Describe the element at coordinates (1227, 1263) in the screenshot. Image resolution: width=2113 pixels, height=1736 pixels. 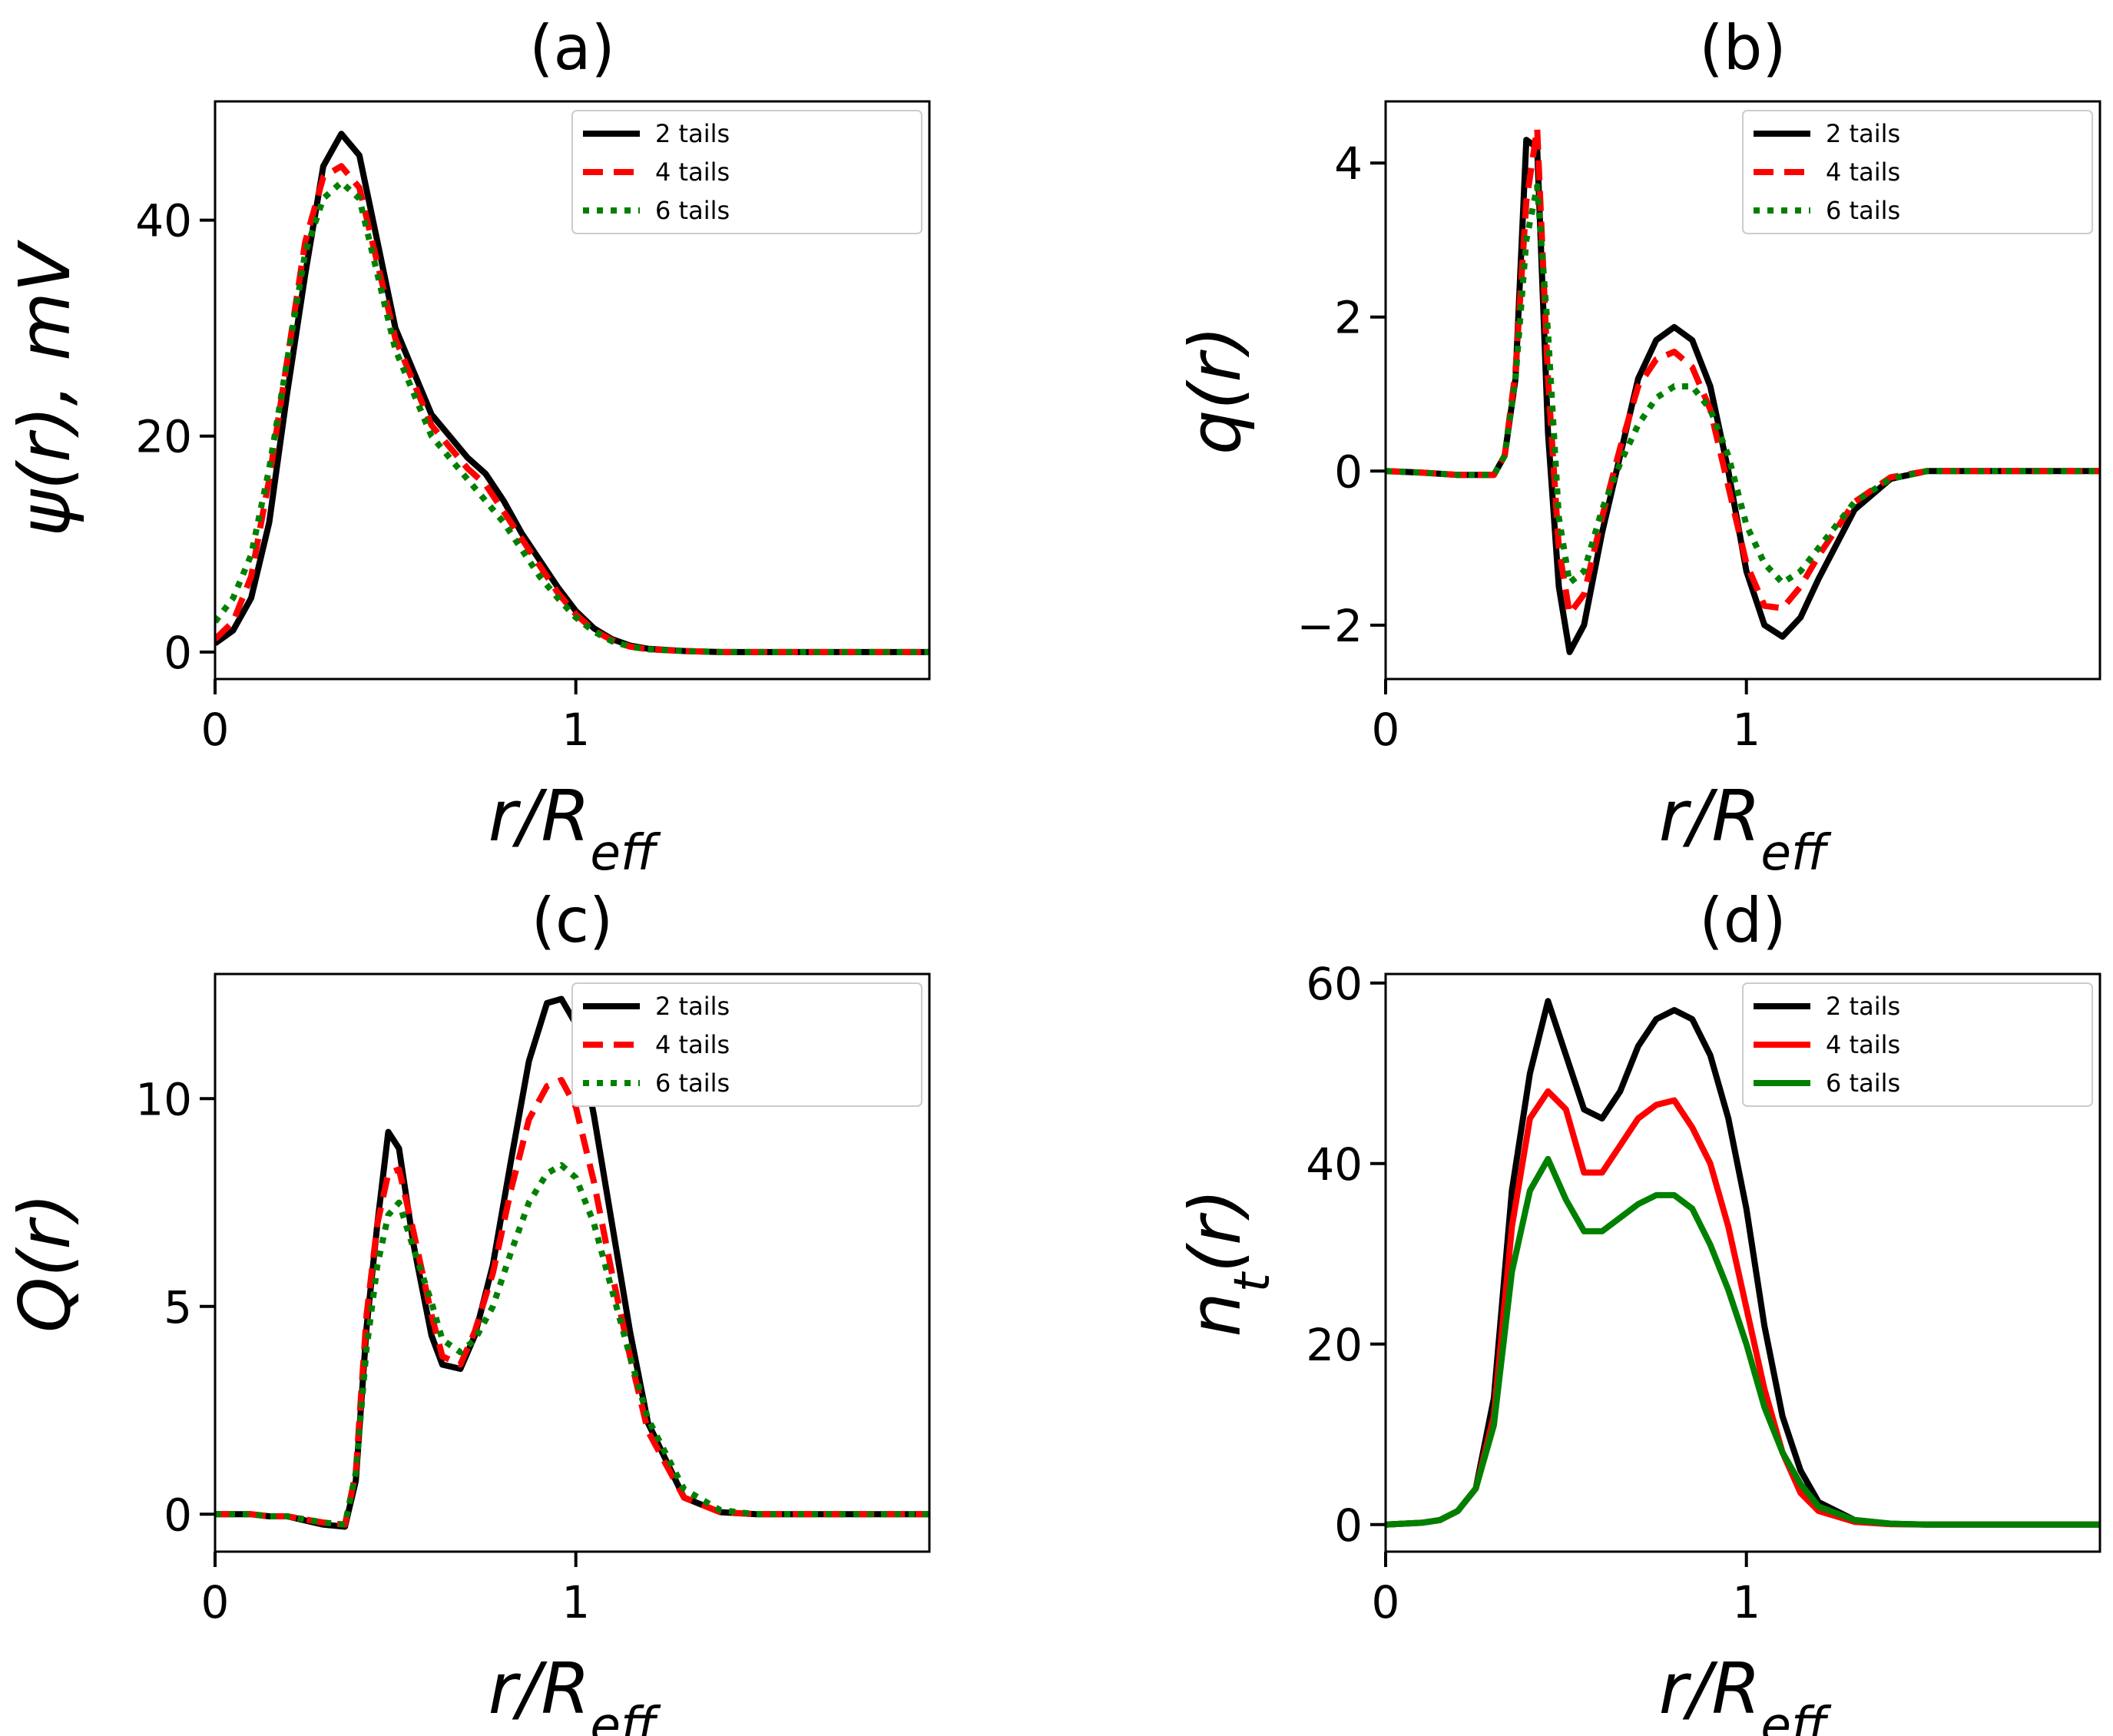
I see `y-axis-label: nt(r)` at that location.